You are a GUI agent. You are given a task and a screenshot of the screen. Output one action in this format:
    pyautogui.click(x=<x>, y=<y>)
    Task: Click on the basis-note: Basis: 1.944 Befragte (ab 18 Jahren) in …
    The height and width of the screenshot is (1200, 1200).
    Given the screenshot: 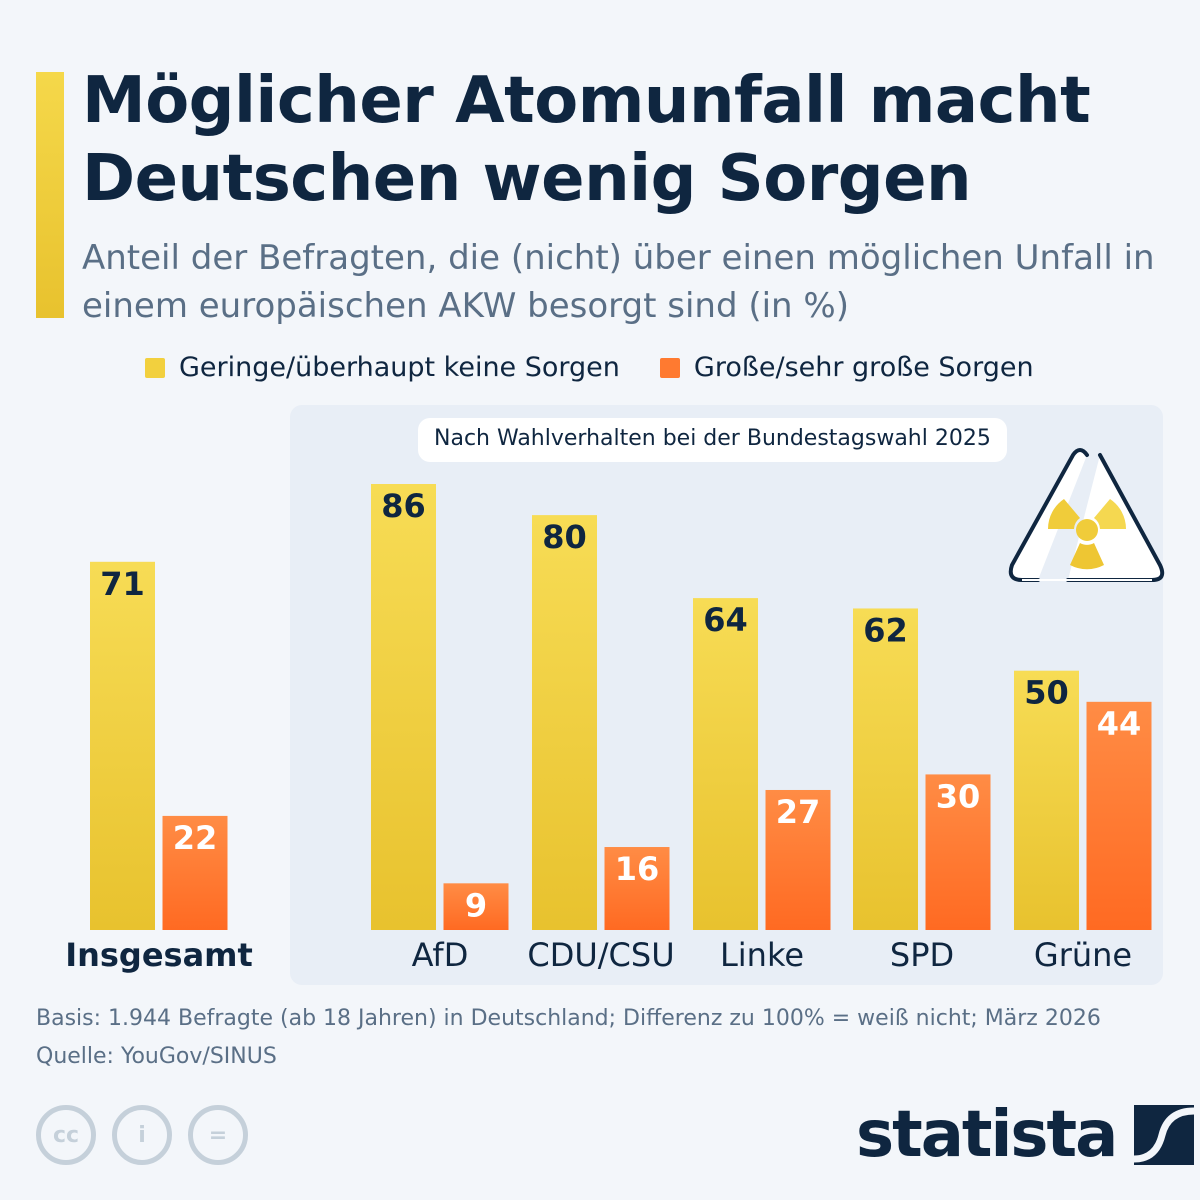 What is the action you would take?
    pyautogui.click(x=568, y=1018)
    